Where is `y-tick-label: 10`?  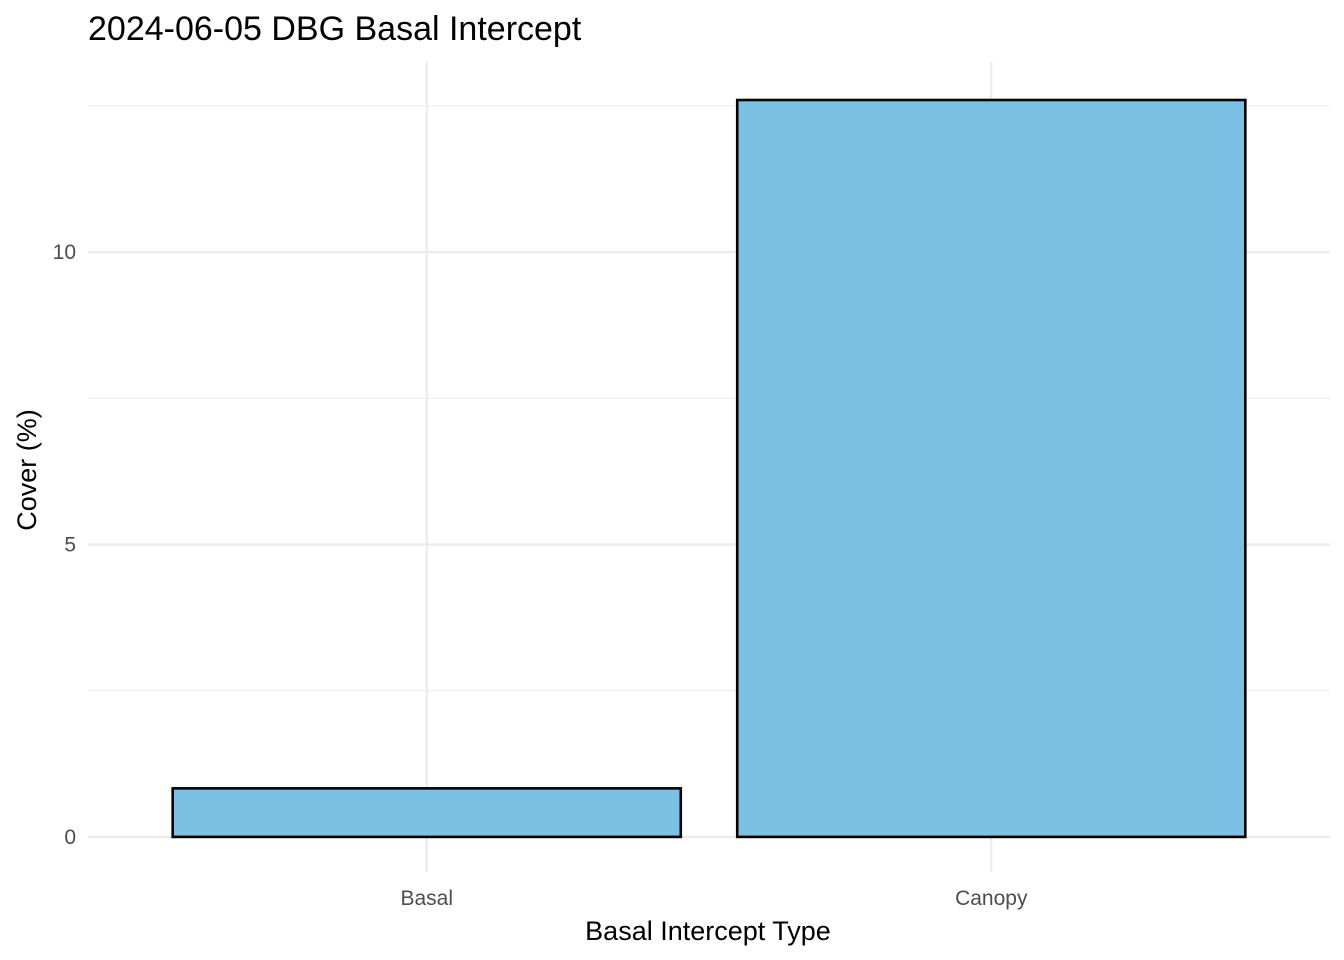
y-tick-label: 10 is located at coordinates (64, 252).